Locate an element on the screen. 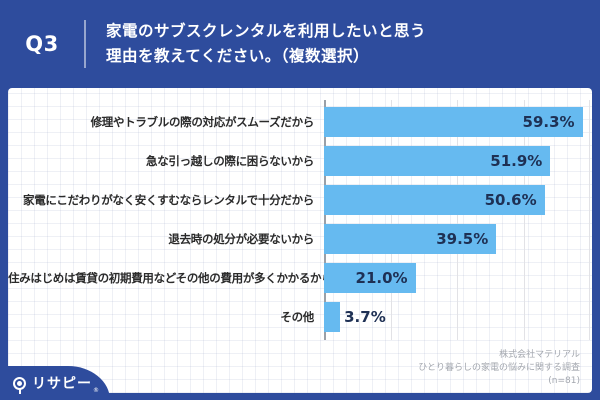 This screenshot has width=600, height=400. value-label: 39.5% is located at coordinates (462, 238).